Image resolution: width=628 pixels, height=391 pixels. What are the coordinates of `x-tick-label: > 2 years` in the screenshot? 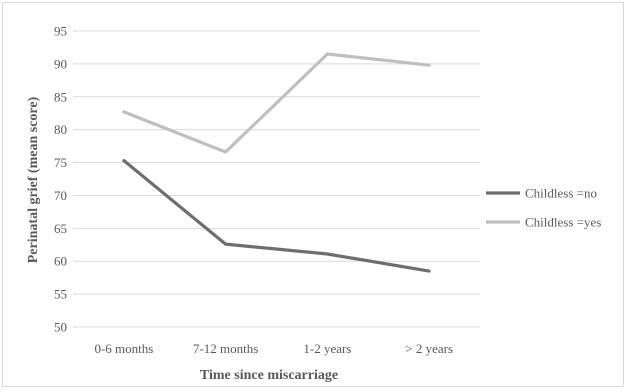 It's located at (429, 348).